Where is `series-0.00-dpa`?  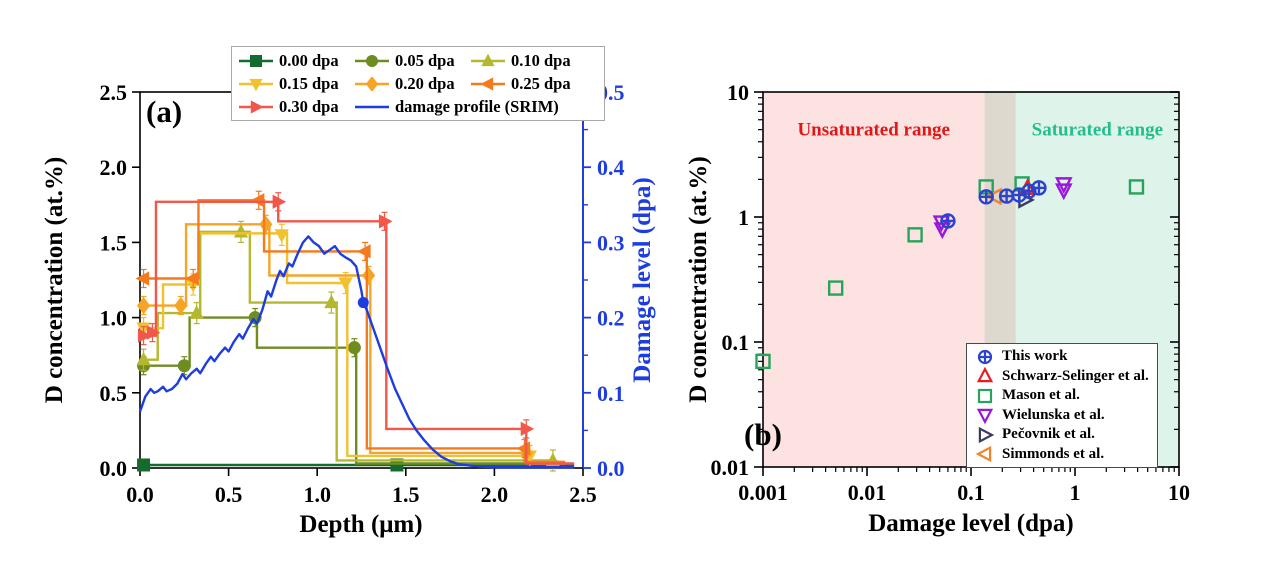 series-0.00-dpa is located at coordinates (356, 465).